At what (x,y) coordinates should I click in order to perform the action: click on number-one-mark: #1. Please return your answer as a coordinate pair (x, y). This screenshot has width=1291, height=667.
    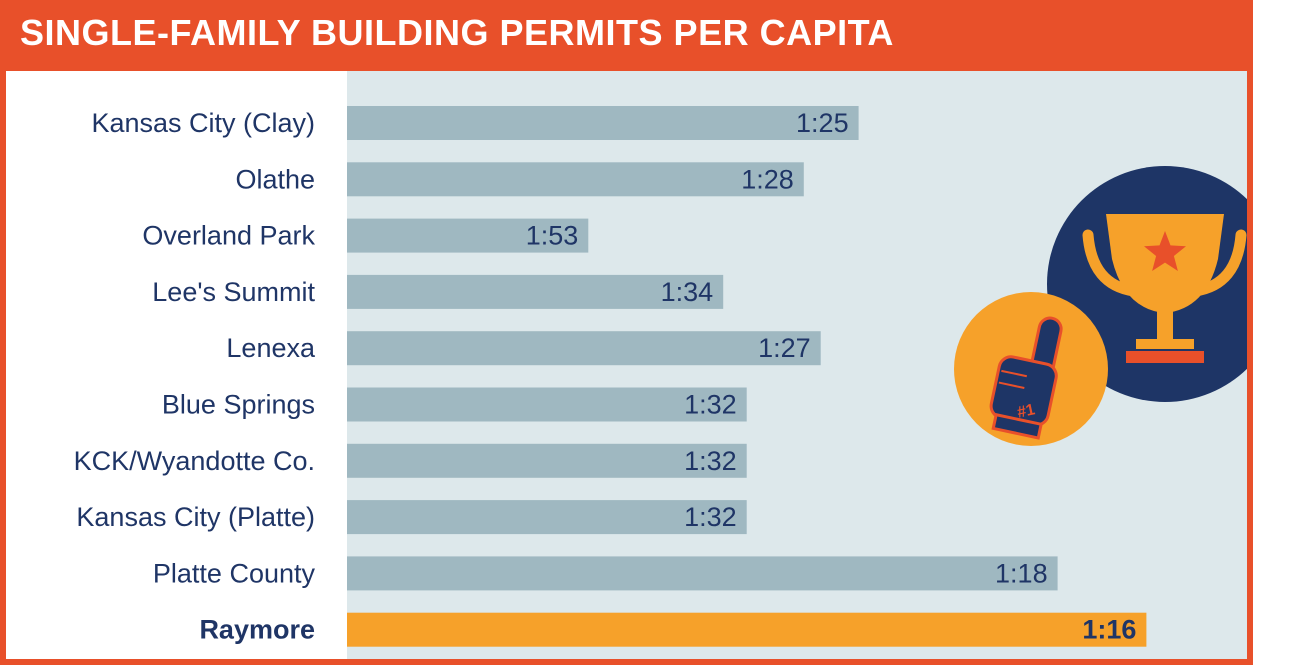
    Looking at the image, I should click on (1026, 411).